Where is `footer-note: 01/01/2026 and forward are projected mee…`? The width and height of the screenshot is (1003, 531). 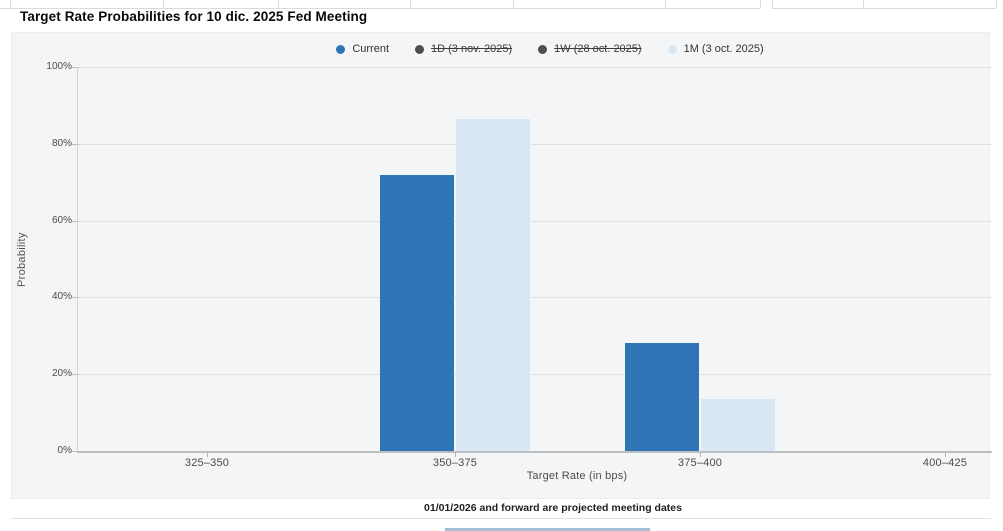 footer-note: 01/01/2026 and forward are projected mee… is located at coordinates (553, 508).